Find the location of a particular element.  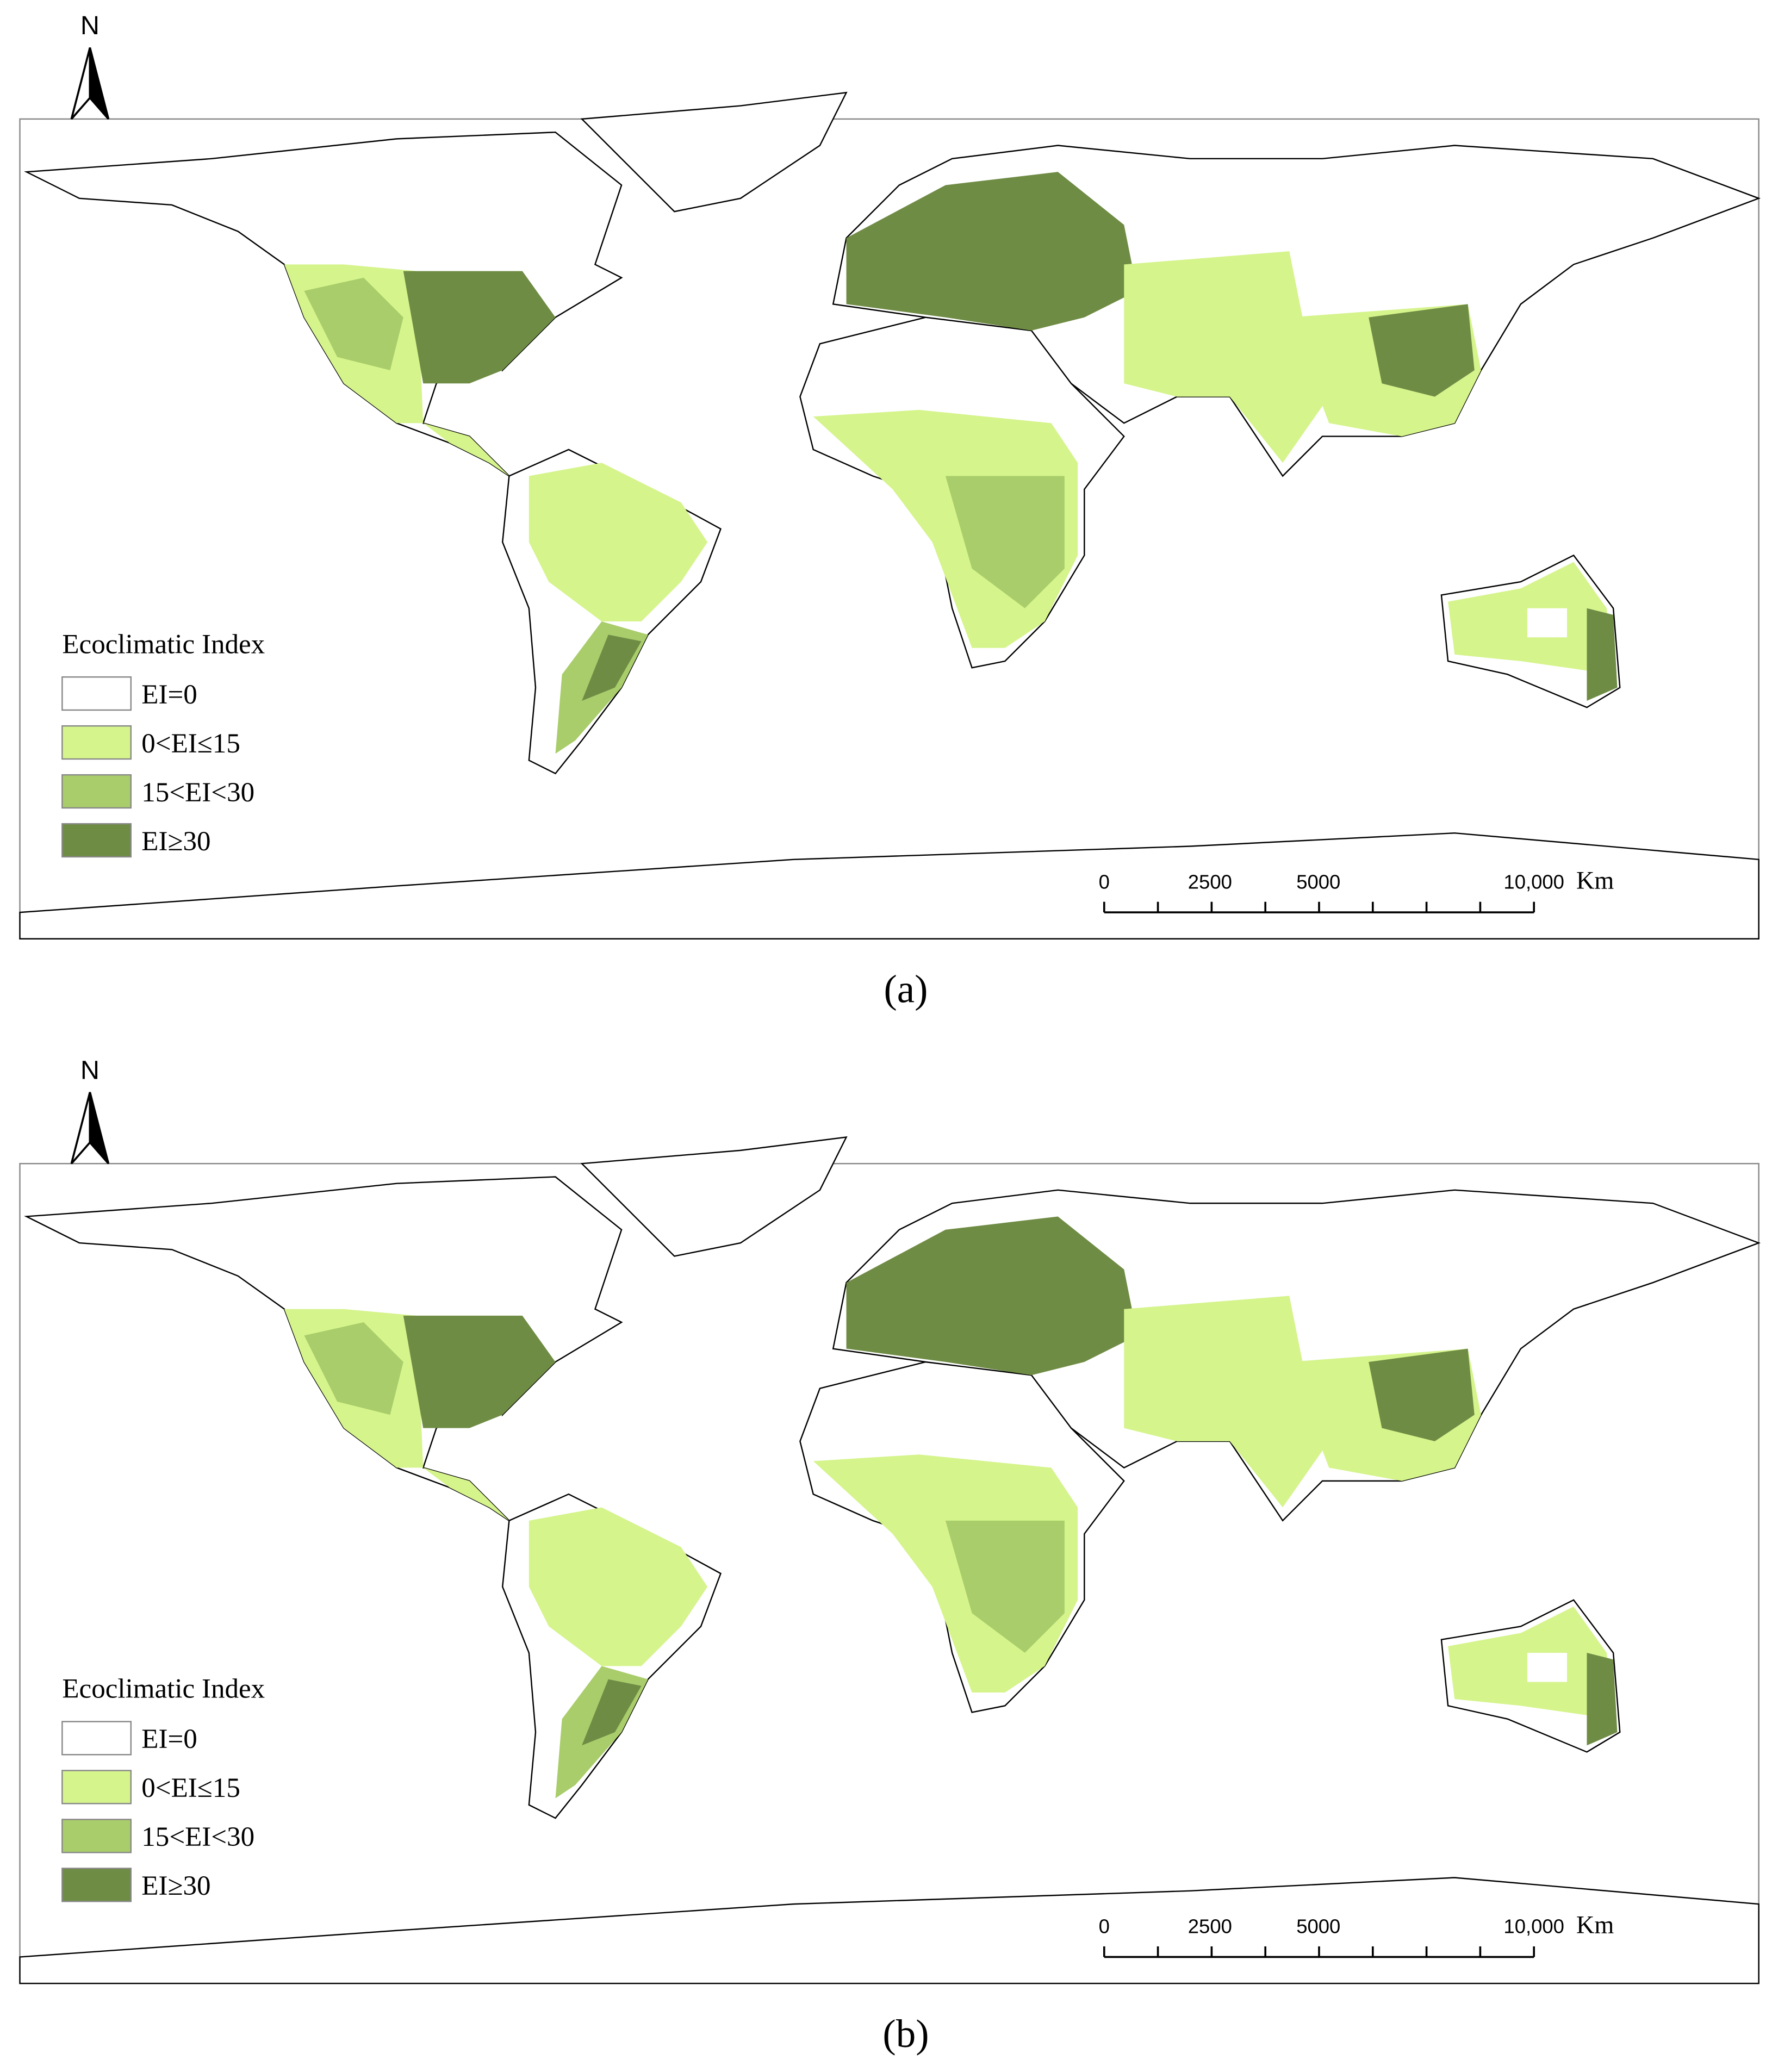

caption: (b) is located at coordinates (905, 2034).